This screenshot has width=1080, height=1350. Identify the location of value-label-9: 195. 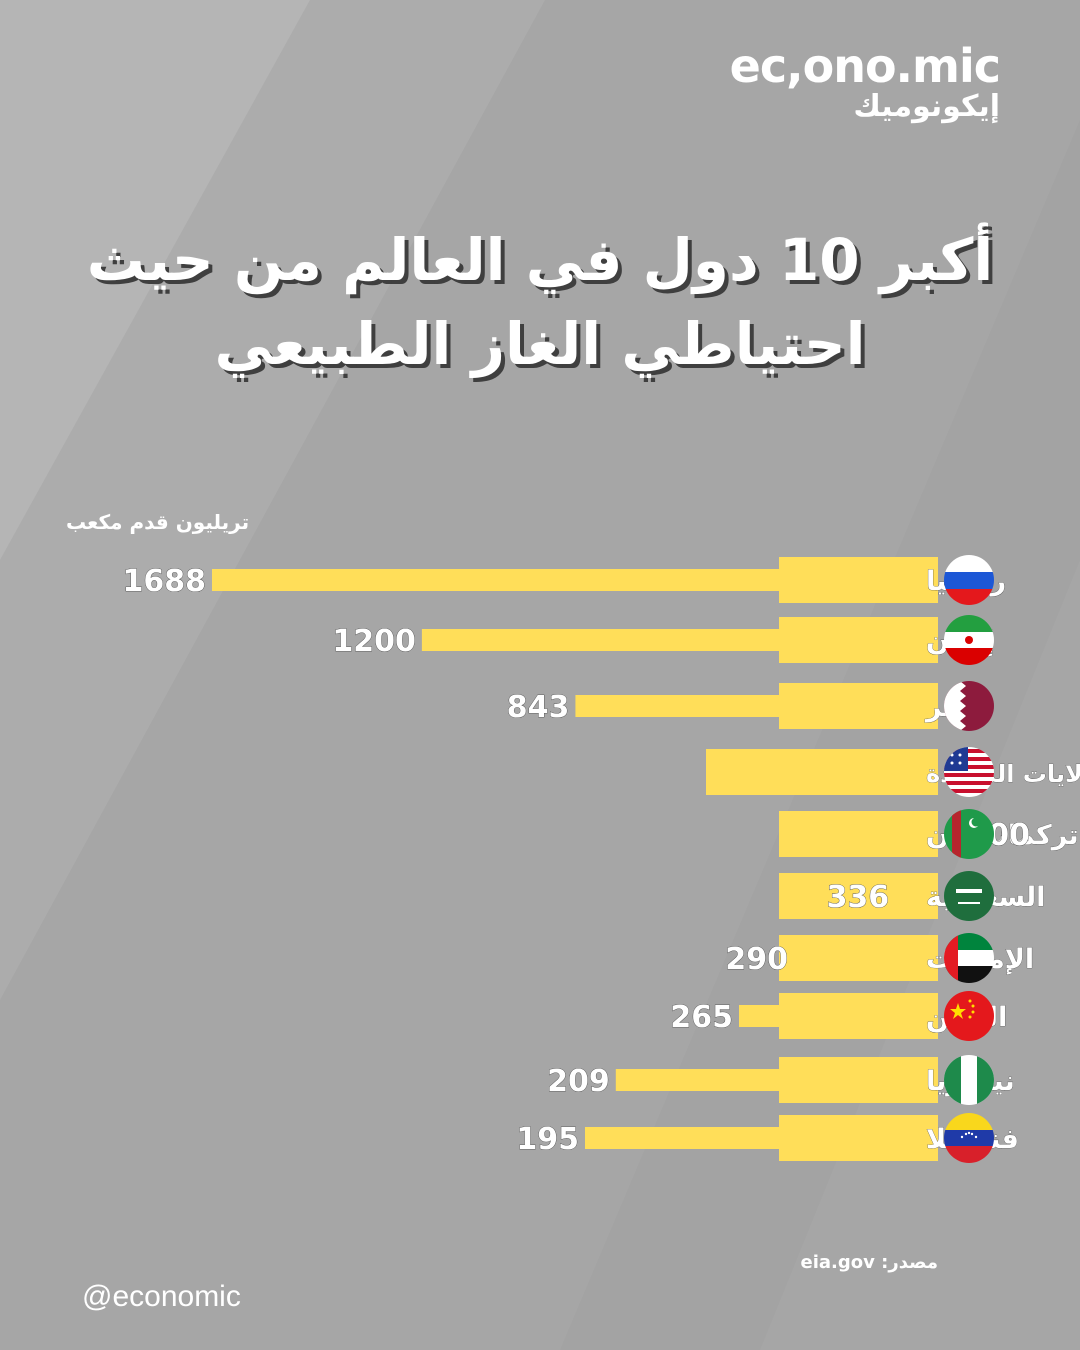
(547, 1139).